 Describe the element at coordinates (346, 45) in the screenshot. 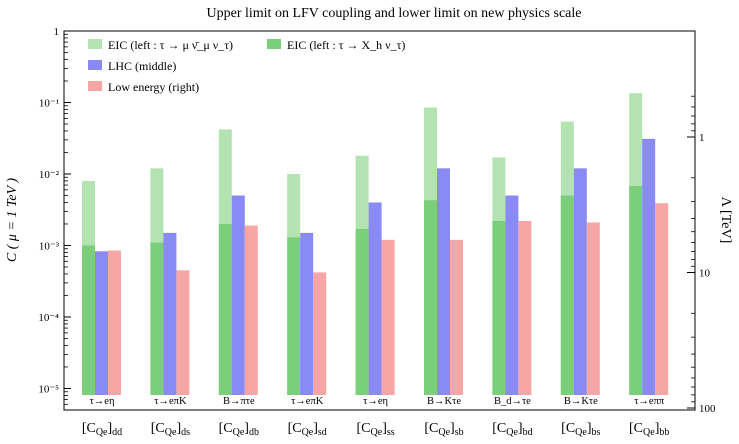

I see `legend-label: EIC (left : τ → X_h ν_τ)` at that location.